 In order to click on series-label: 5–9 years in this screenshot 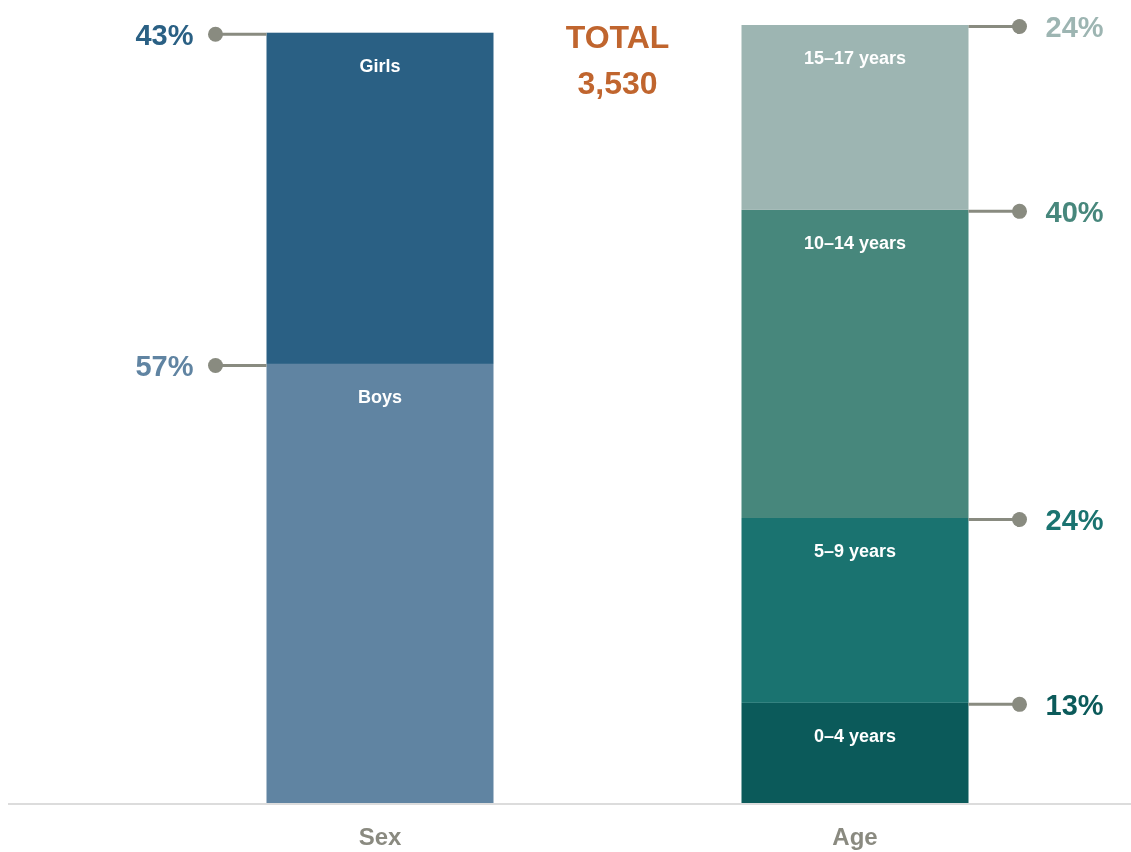, I will do `click(855, 550)`.